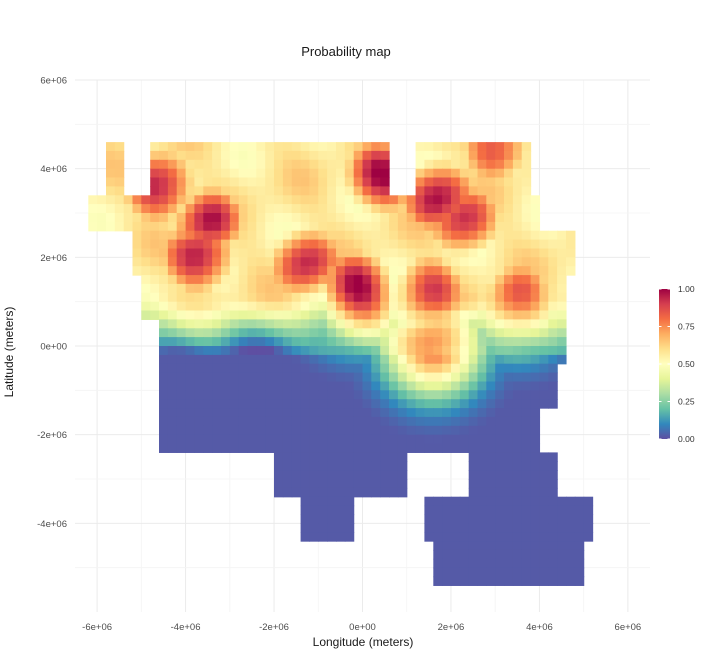  I want to click on x-tick-label: 4e+06, so click(539, 627).